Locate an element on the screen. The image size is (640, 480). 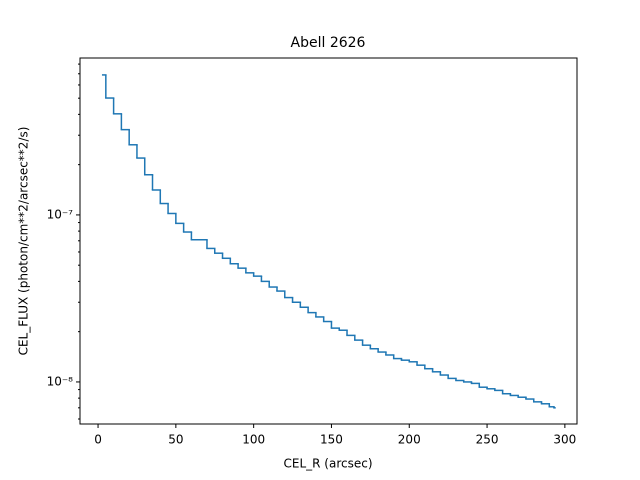
x-tick-label: 100 is located at coordinates (253, 440).